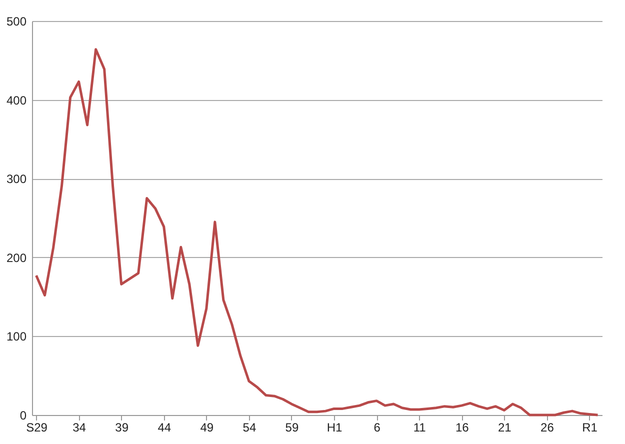 This screenshot has height=444, width=625. What do you see at coordinates (16, 21) in the screenshot?
I see `y-tick-label: 500` at bounding box center [16, 21].